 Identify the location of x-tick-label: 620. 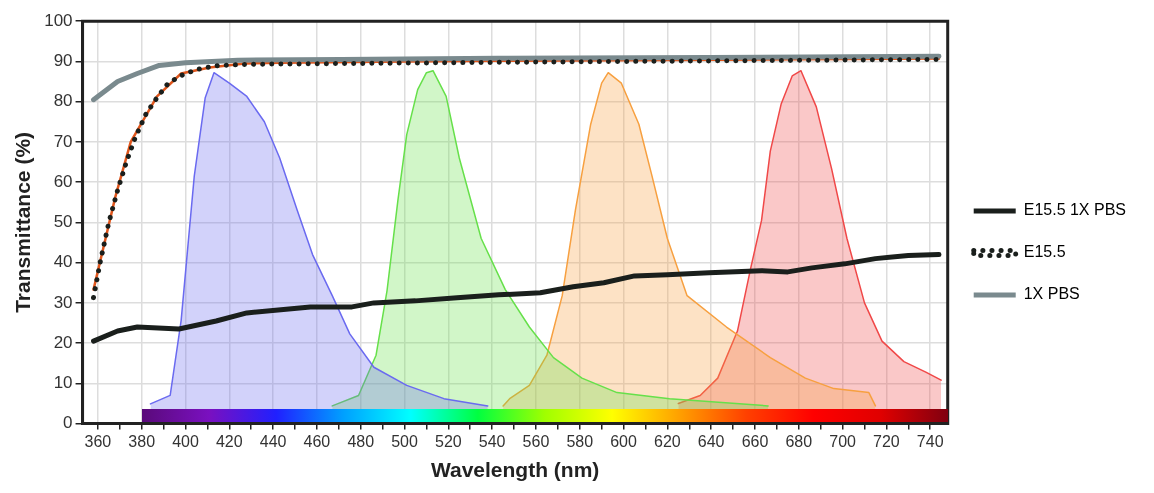
(667, 441).